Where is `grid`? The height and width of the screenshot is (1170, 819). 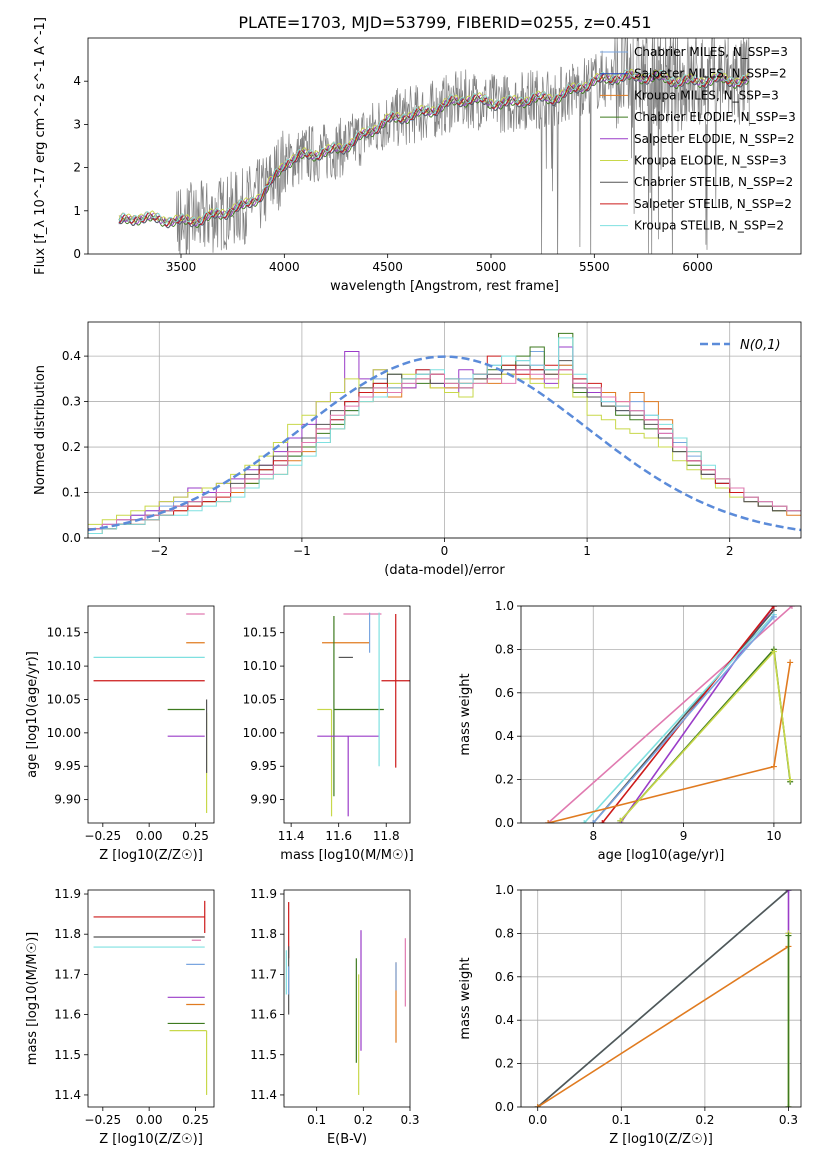 grid is located at coordinates (661, 998).